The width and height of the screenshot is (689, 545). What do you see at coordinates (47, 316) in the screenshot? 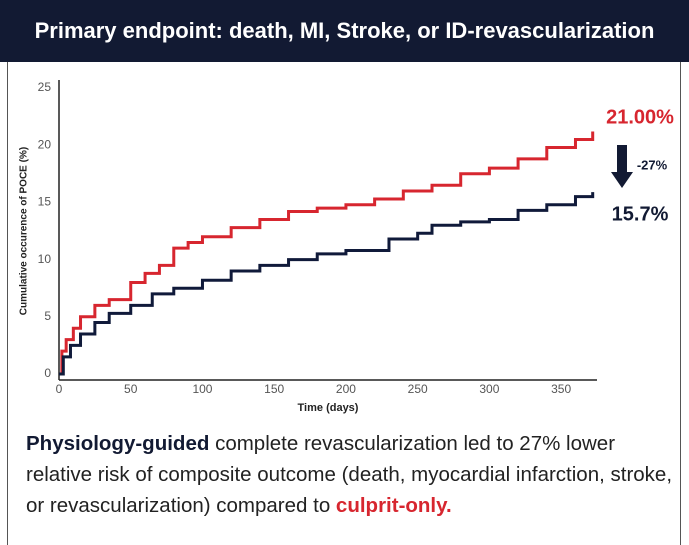
I see `y-tick-label: 5` at bounding box center [47, 316].